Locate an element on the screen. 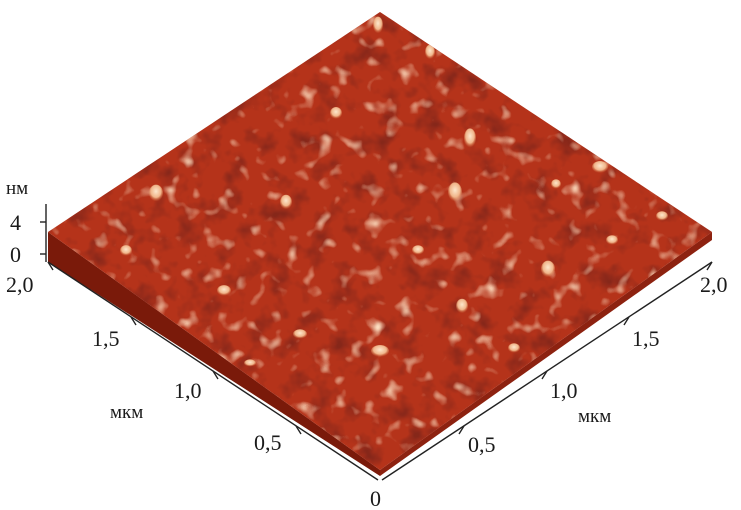  origin-label: 0 is located at coordinates (375, 498).